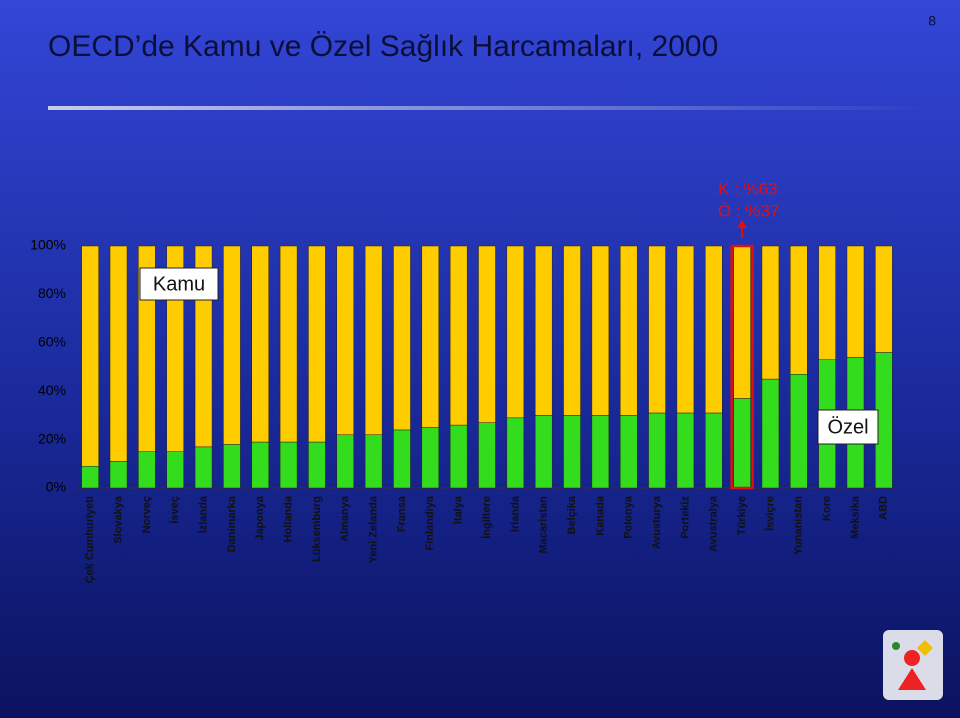 The height and width of the screenshot is (718, 960). I want to click on x-tick-label: İngiltere, so click(486, 517).